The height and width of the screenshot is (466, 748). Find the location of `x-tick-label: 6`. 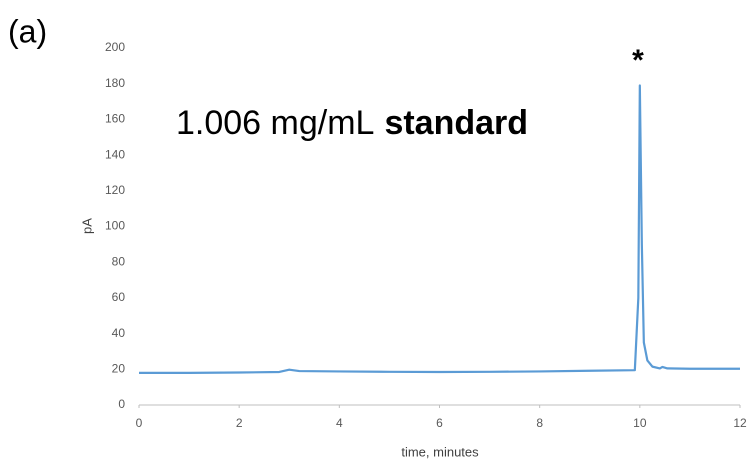

x-tick-label: 6 is located at coordinates (439, 423).